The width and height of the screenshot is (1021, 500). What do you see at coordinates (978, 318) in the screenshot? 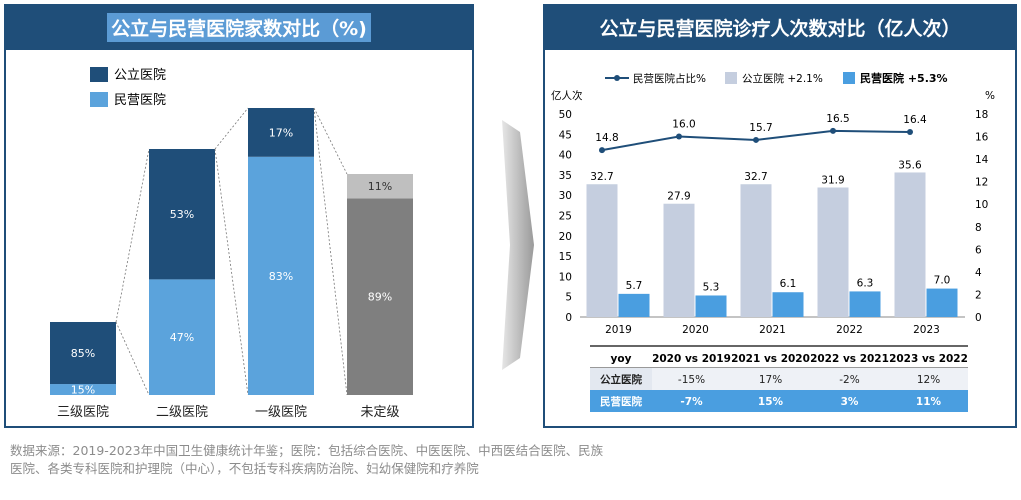
I see `y2-tick-label: 0` at bounding box center [978, 318].